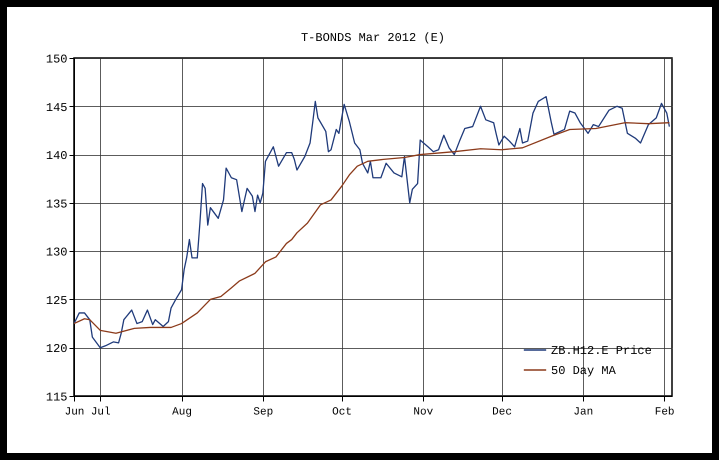 The image size is (719, 460). I want to click on y-tick-label: 140, so click(57, 156).